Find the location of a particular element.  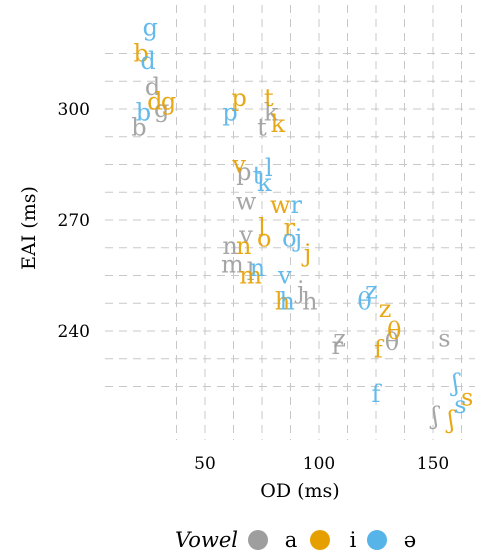

y-tick-label: 300 is located at coordinates (74, 110).